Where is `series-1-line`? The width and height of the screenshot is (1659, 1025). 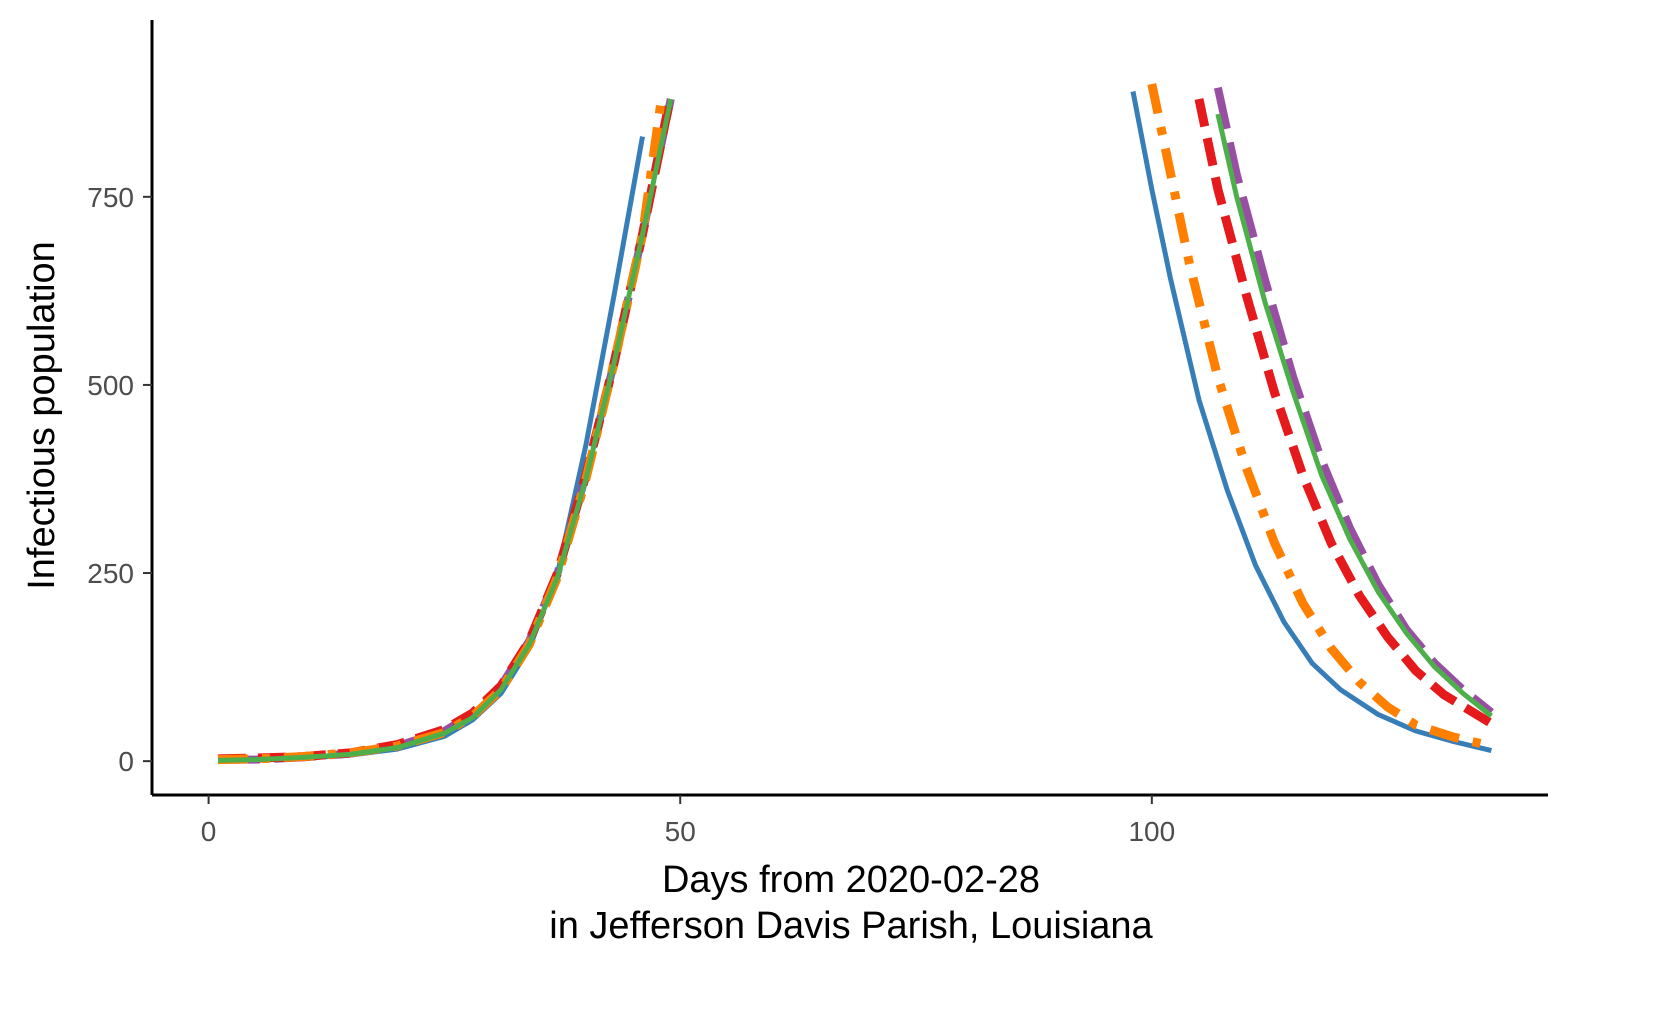 series-1-line is located at coordinates (1311, 422).